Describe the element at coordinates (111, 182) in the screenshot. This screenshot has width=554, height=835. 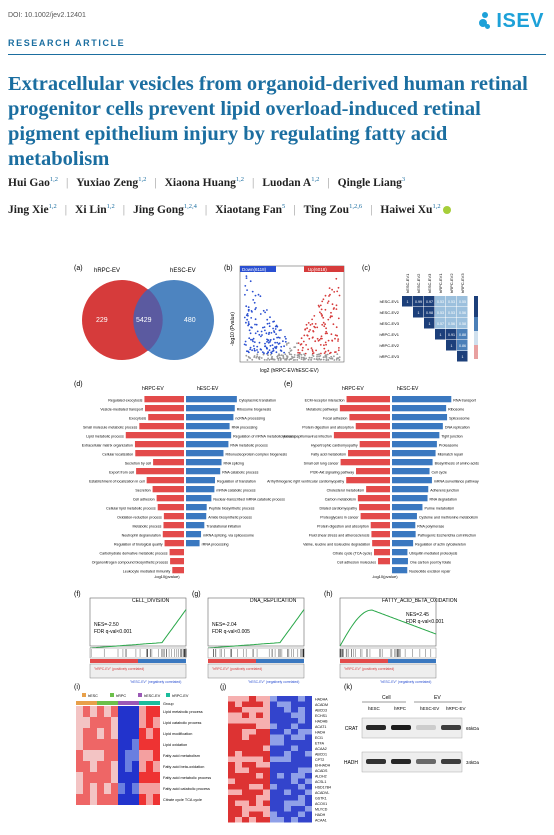
I see `author-name: Yuxiao Zeng1,2` at that location.